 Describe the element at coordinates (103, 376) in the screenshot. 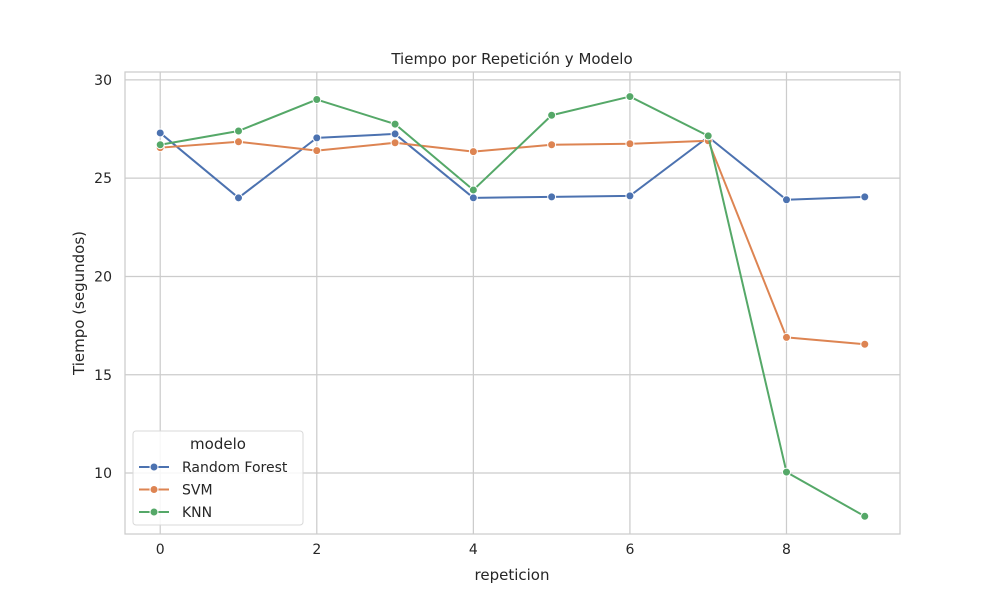

I see `y-tick-label: 15` at that location.